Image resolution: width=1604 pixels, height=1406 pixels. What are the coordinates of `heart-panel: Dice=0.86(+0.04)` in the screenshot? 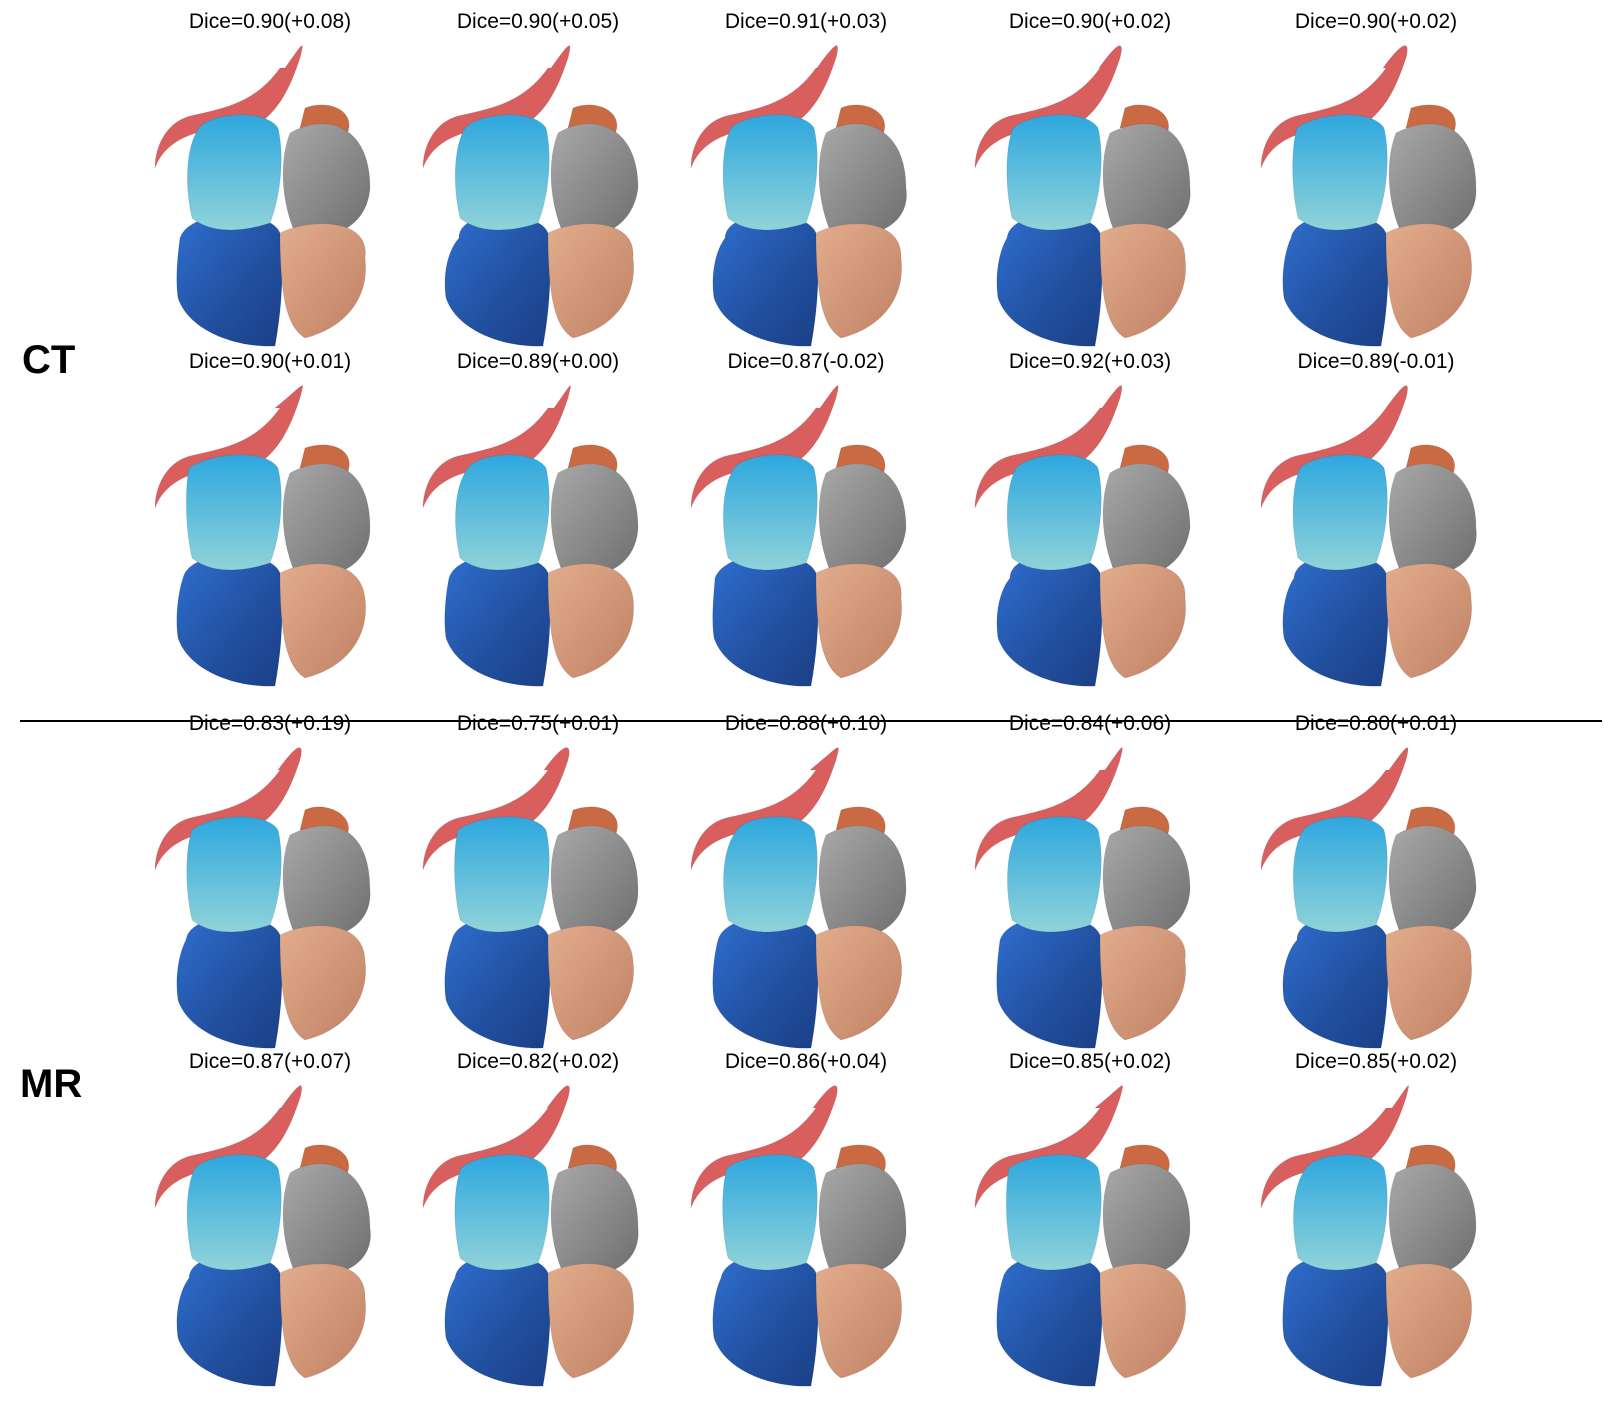 It's located at (806, 1220).